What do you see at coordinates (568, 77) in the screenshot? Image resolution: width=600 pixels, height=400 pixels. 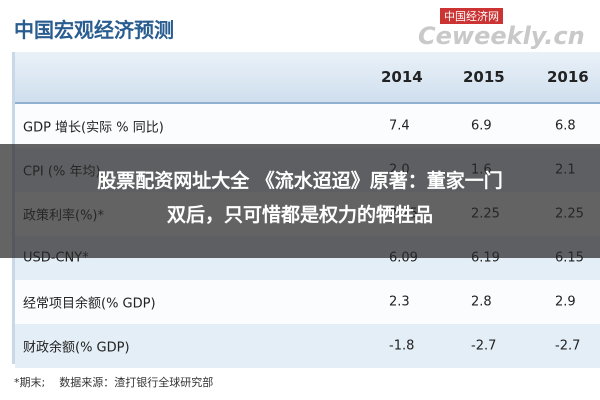 I see `column-header: 2016` at bounding box center [568, 77].